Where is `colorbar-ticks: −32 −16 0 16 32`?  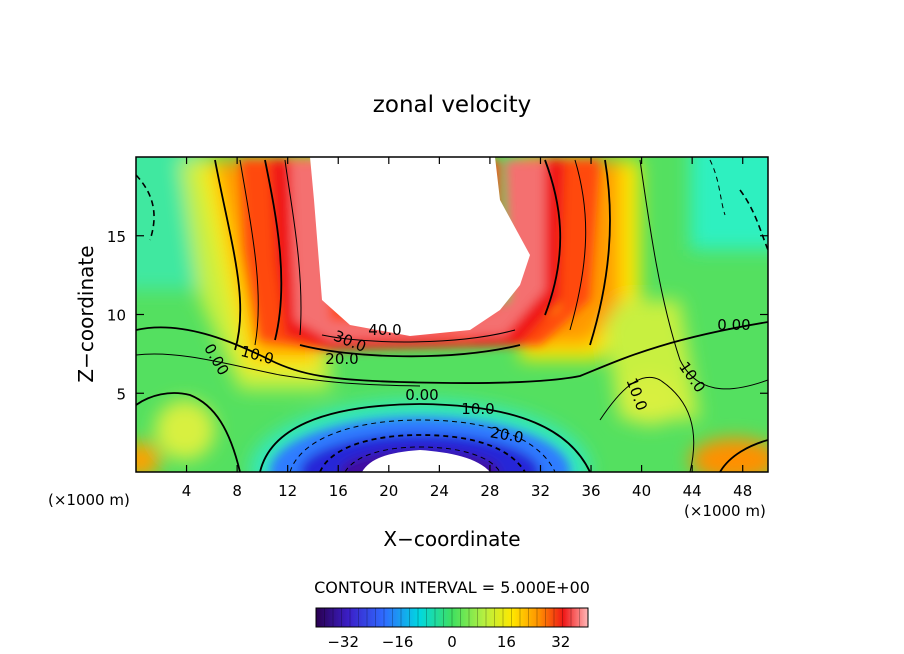 colorbar-ticks: −32 −16 0 16 32 is located at coordinates (452, 629).